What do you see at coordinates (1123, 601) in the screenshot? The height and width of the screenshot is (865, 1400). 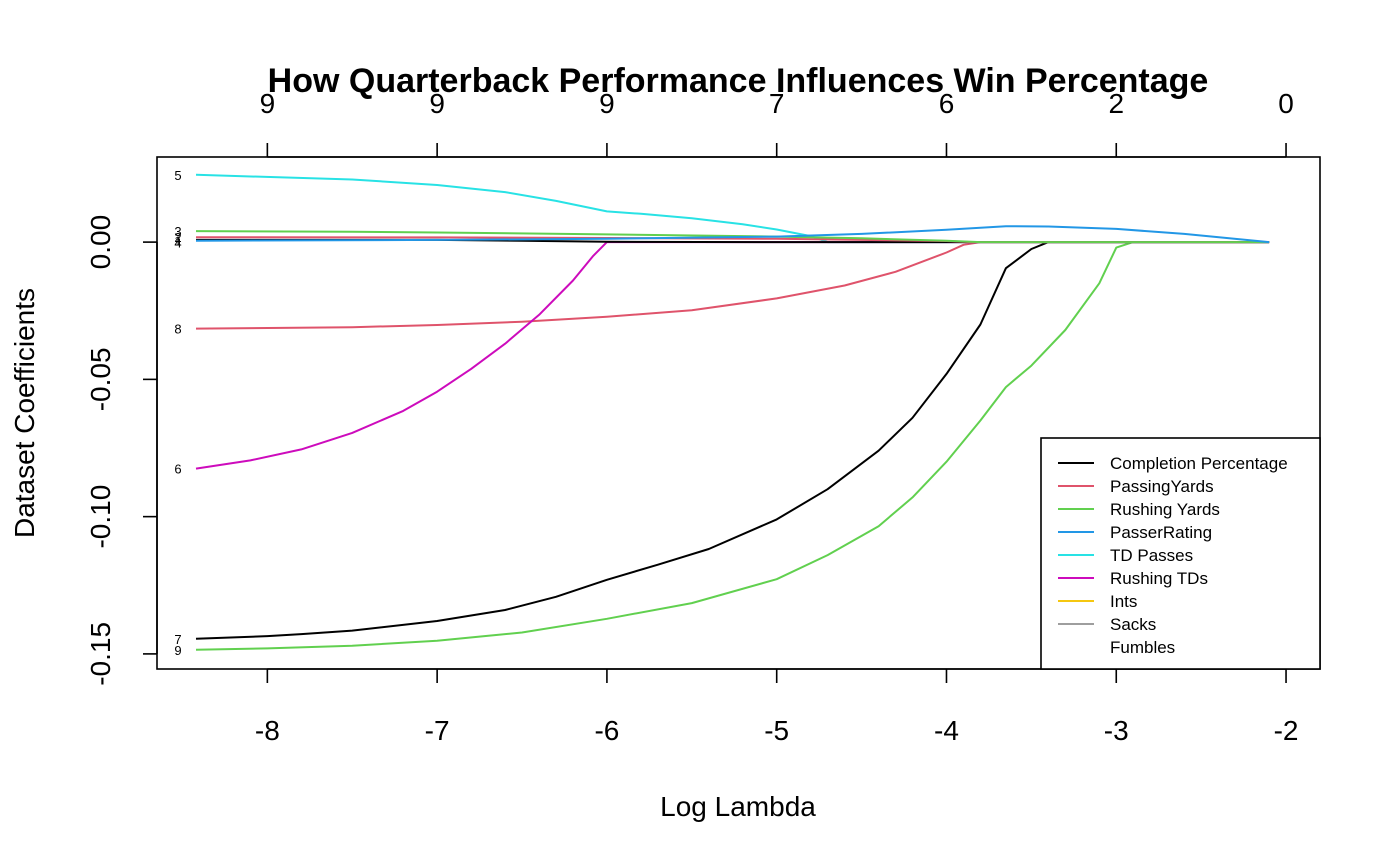 I see `legend-entry: Ints` at bounding box center [1123, 601].